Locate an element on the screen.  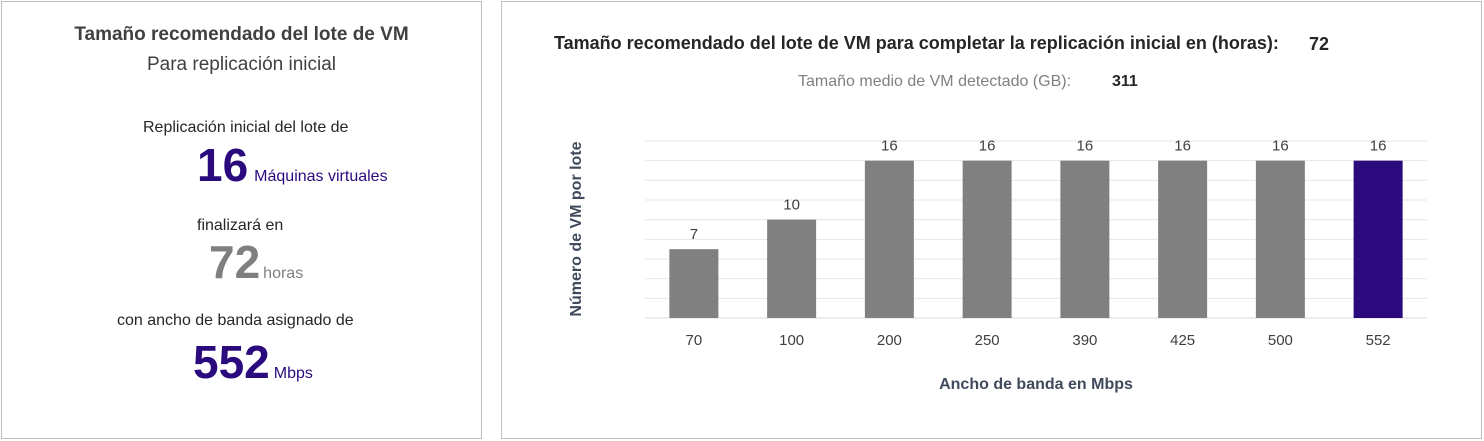
x-tick-label: 70 is located at coordinates (694, 340).